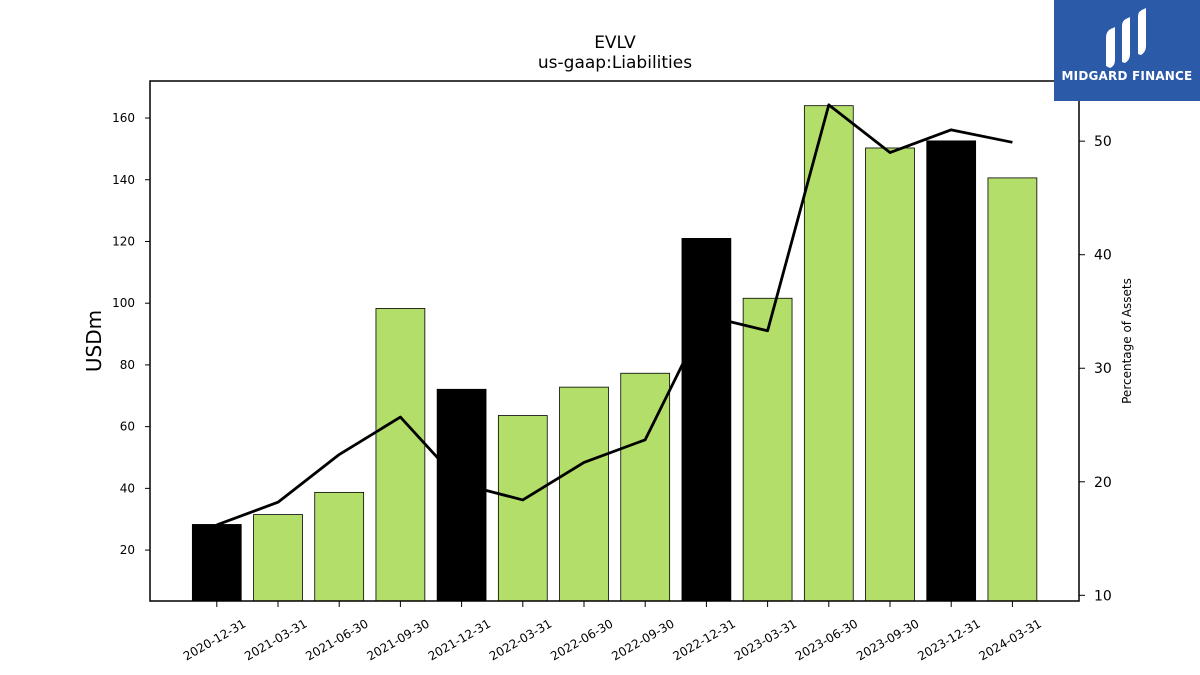  What do you see at coordinates (1103, 256) in the screenshot?
I see `y2-tick-label: 40` at bounding box center [1103, 256].